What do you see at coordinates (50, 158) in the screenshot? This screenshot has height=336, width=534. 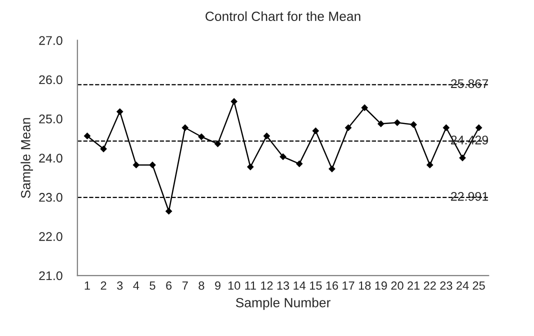 I see `y-tick-label: 24.0` at bounding box center [50, 158].